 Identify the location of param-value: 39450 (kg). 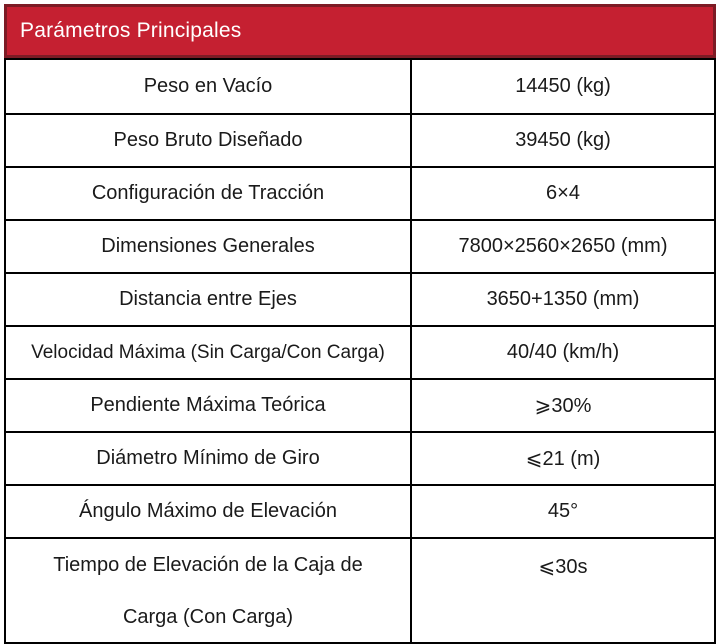
(563, 140).